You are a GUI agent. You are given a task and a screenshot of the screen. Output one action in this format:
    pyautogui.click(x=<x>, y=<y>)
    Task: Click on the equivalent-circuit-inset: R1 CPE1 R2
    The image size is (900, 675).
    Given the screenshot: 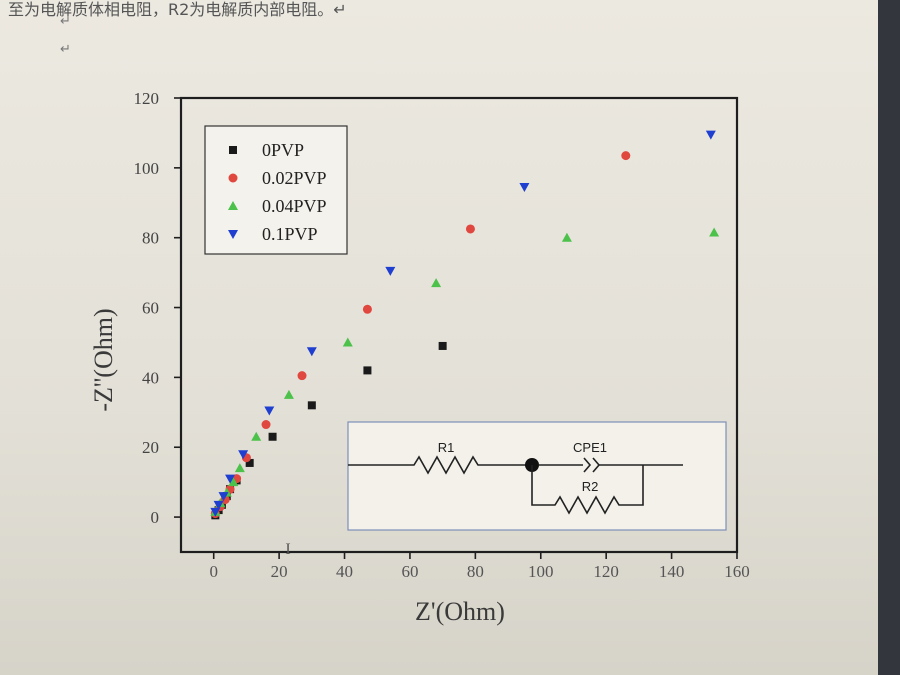 What is the action you would take?
    pyautogui.click(x=537, y=476)
    